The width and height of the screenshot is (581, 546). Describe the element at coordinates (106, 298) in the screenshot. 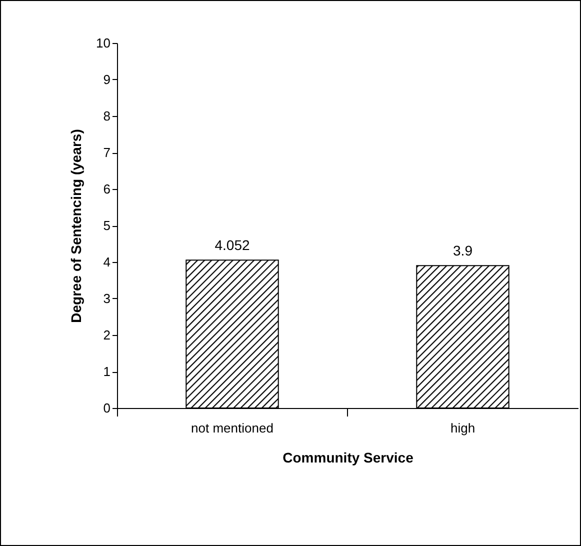

I see `y-tick-label: 3` at that location.